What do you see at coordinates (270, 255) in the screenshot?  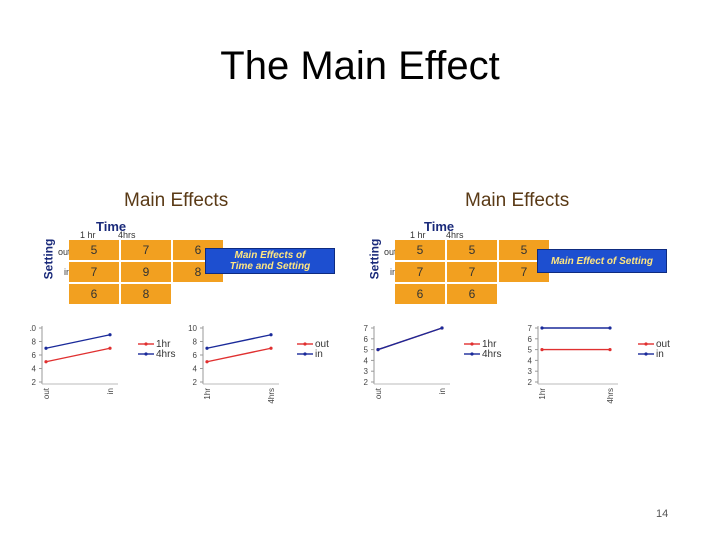 I see `box-text: Main Effects of` at bounding box center [270, 255].